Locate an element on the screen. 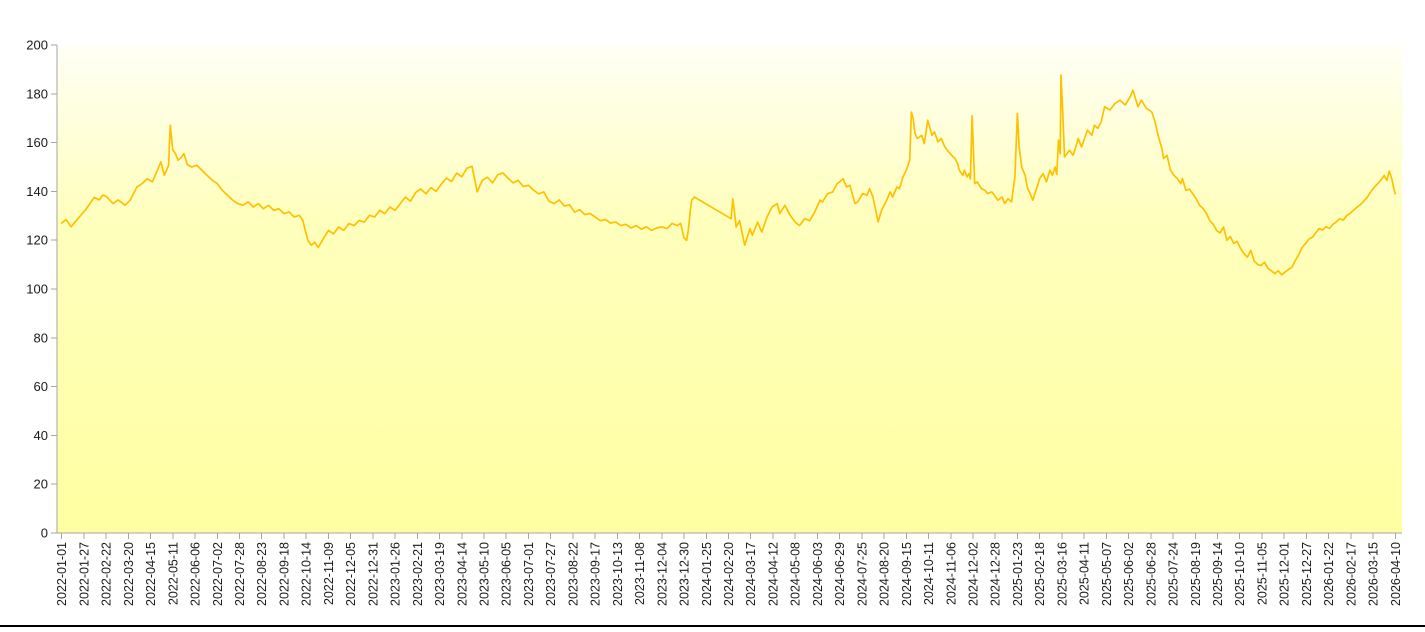 The image size is (1425, 632). y-tick-label: 20 is located at coordinates (41, 484).